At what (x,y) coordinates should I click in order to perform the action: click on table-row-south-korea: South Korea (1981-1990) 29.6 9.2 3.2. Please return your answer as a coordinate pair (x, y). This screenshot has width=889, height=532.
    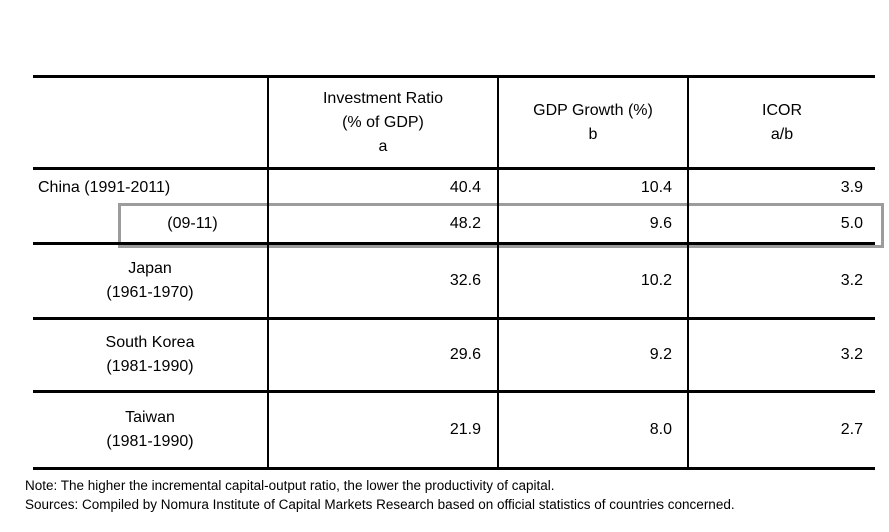
    Looking at the image, I should click on (454, 356).